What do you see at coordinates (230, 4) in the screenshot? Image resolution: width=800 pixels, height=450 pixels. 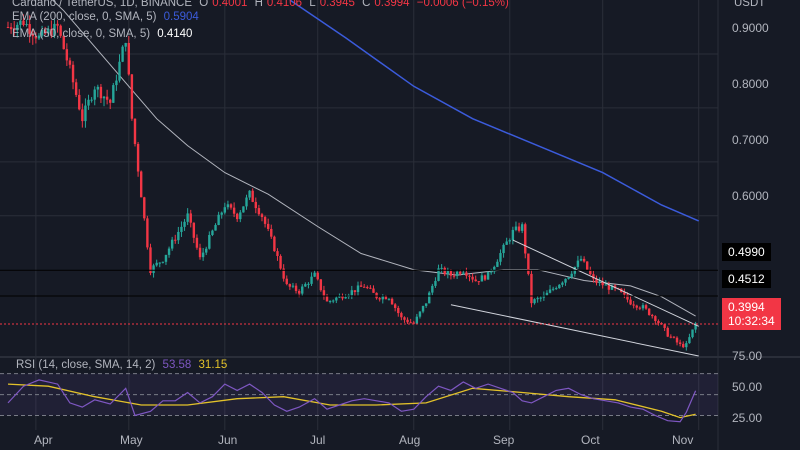 I see `open-value: 0.4001` at bounding box center [230, 4].